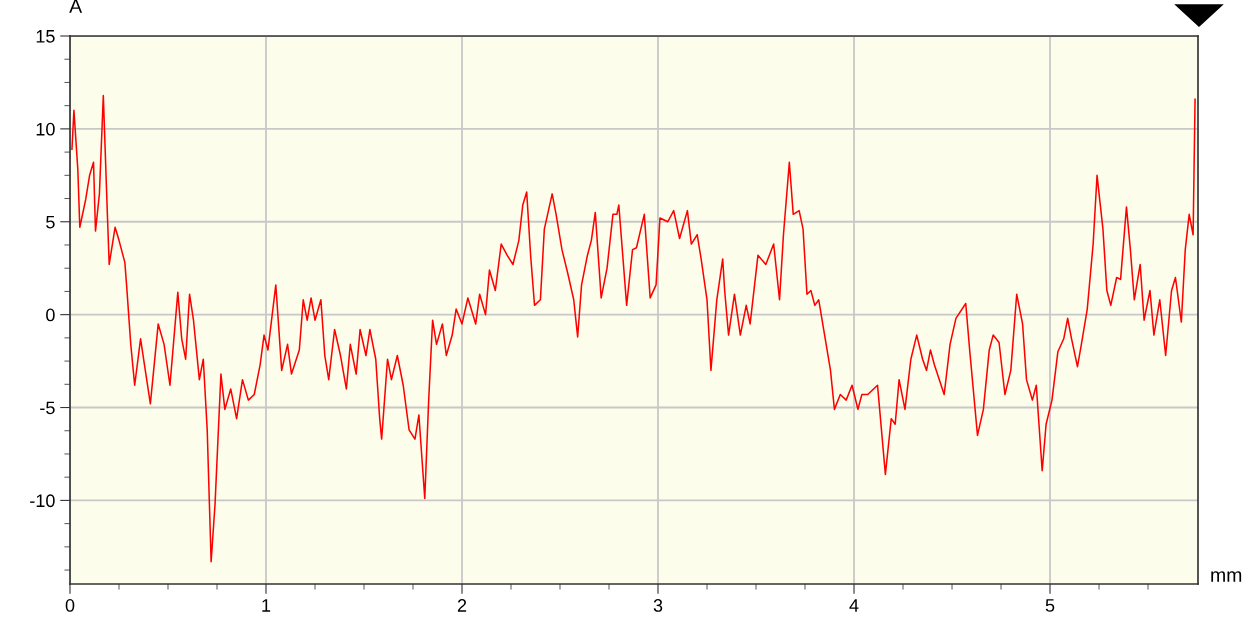 The width and height of the screenshot is (1254, 627). Describe the element at coordinates (50, 222) in the screenshot. I see `y-tick-label: 5` at that location.